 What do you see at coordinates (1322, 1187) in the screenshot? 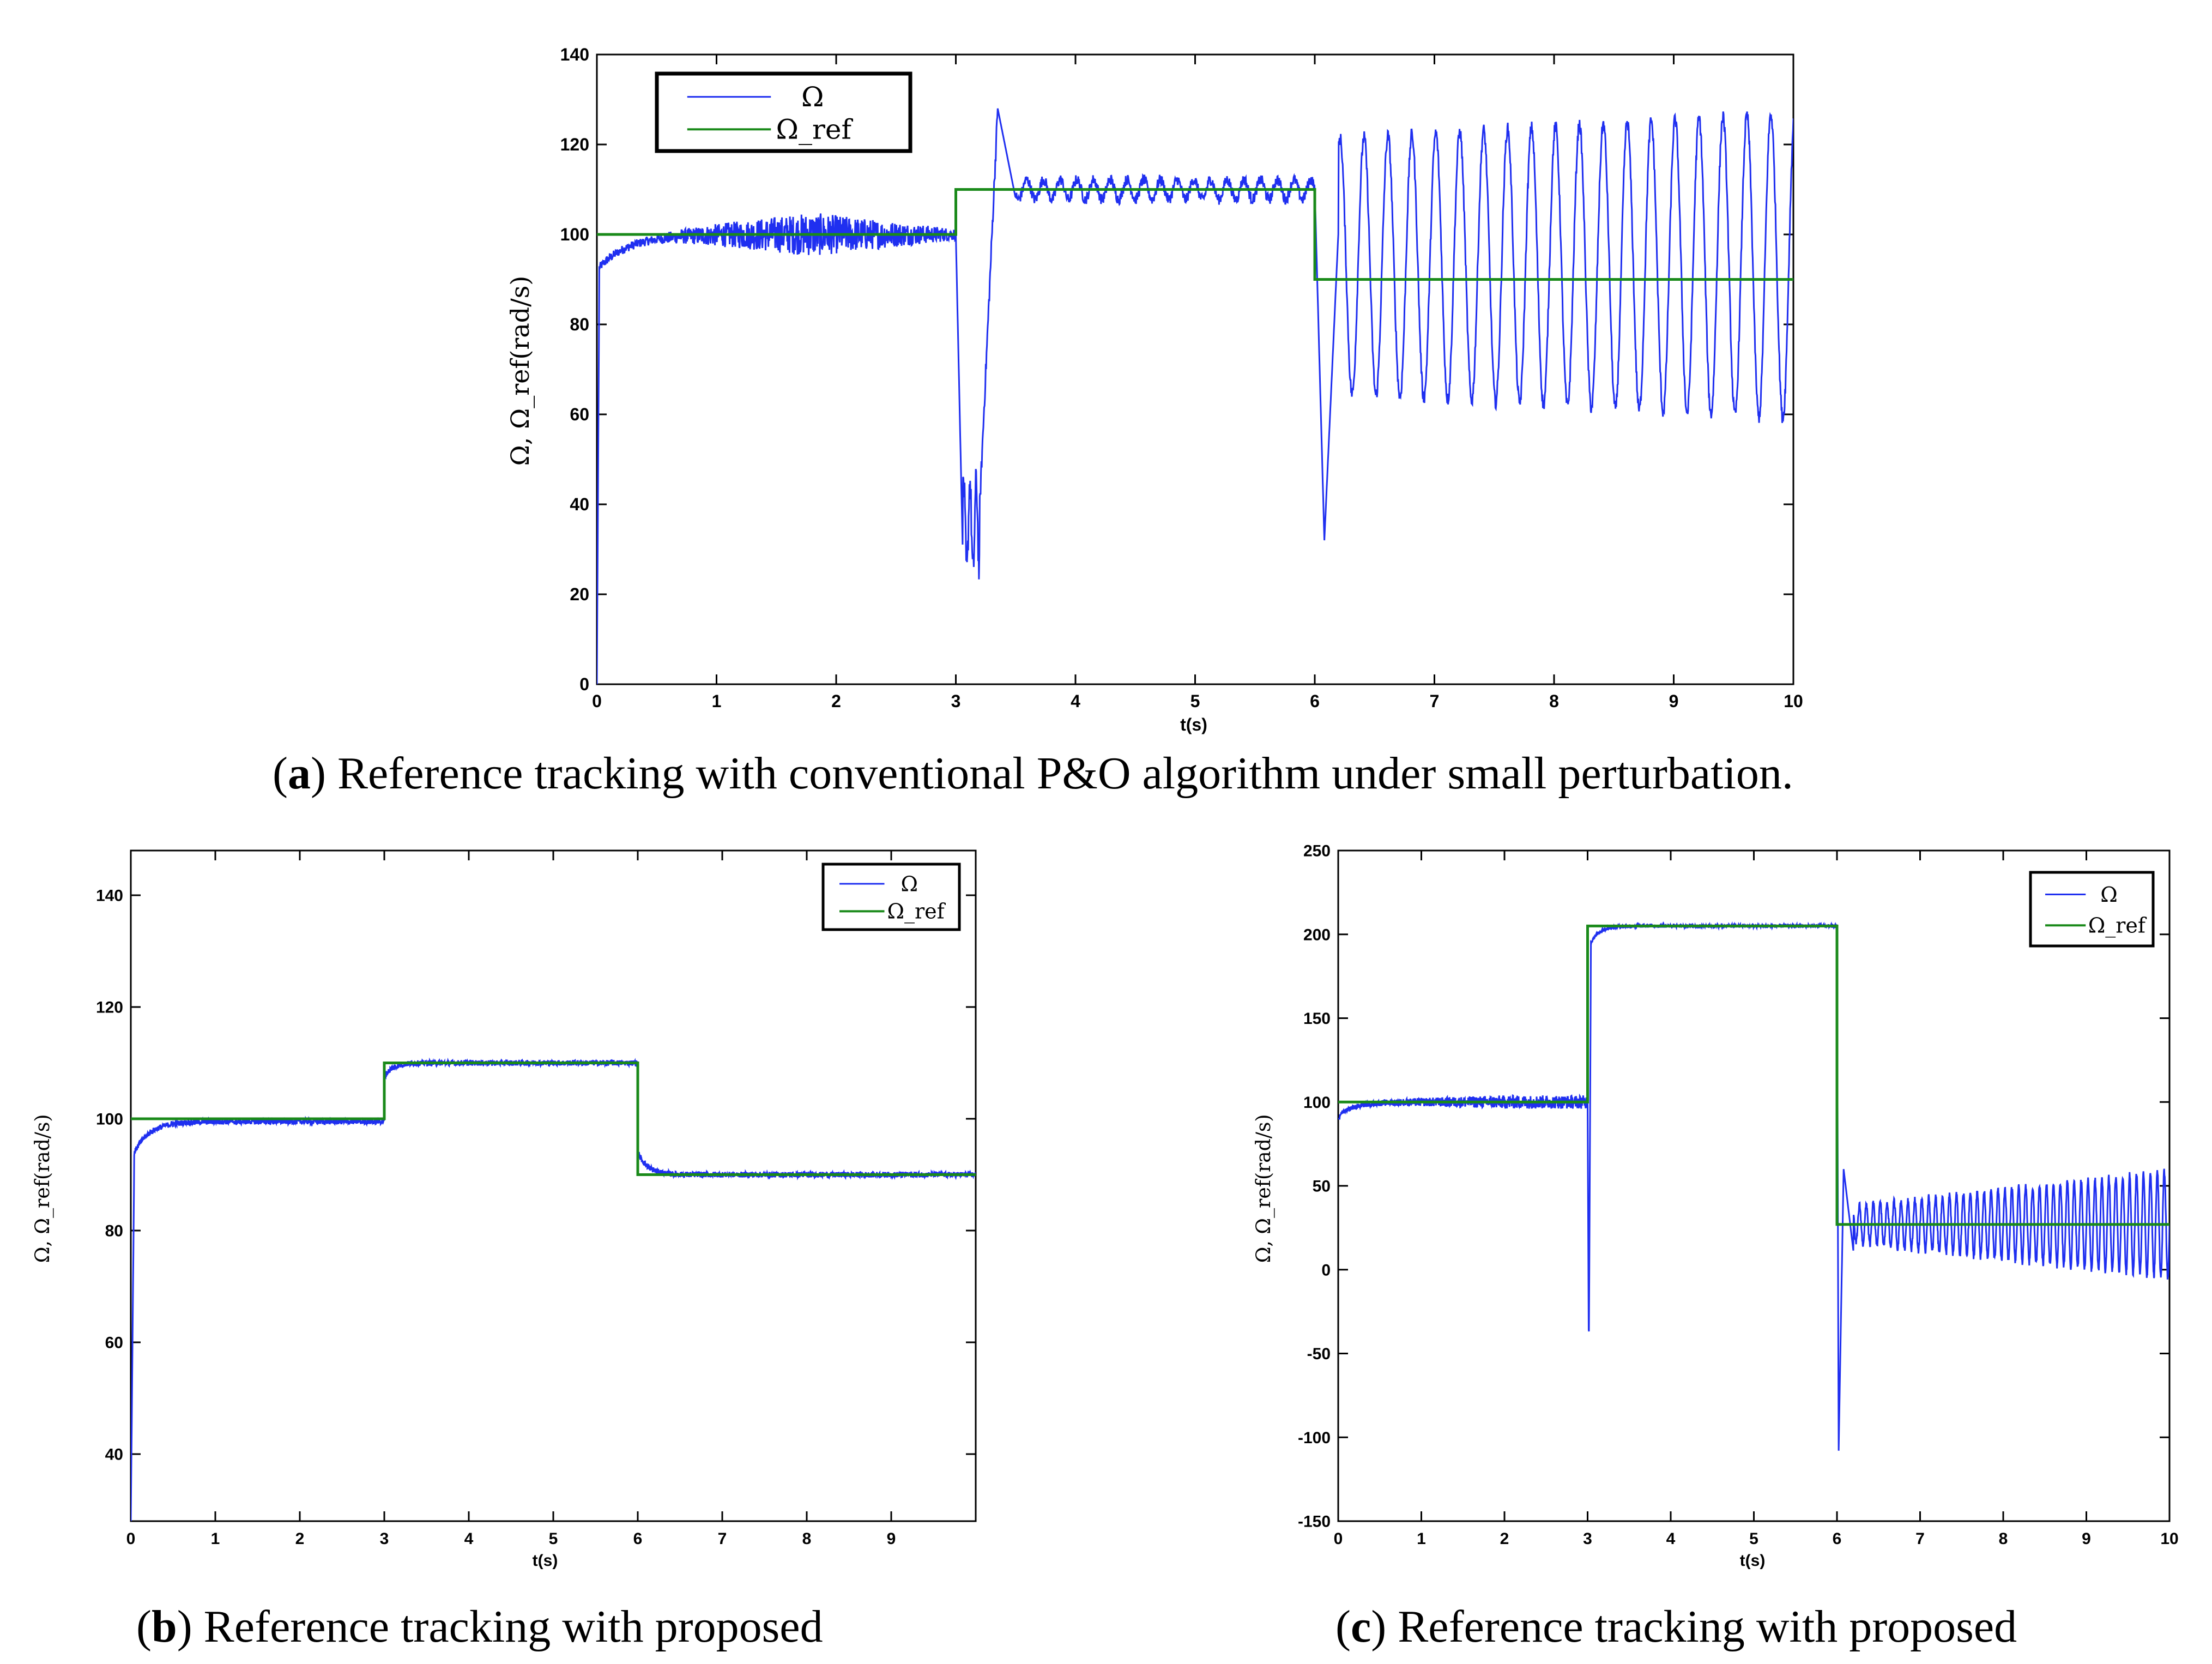
I see `y-tick-label: 50` at bounding box center [1322, 1187].